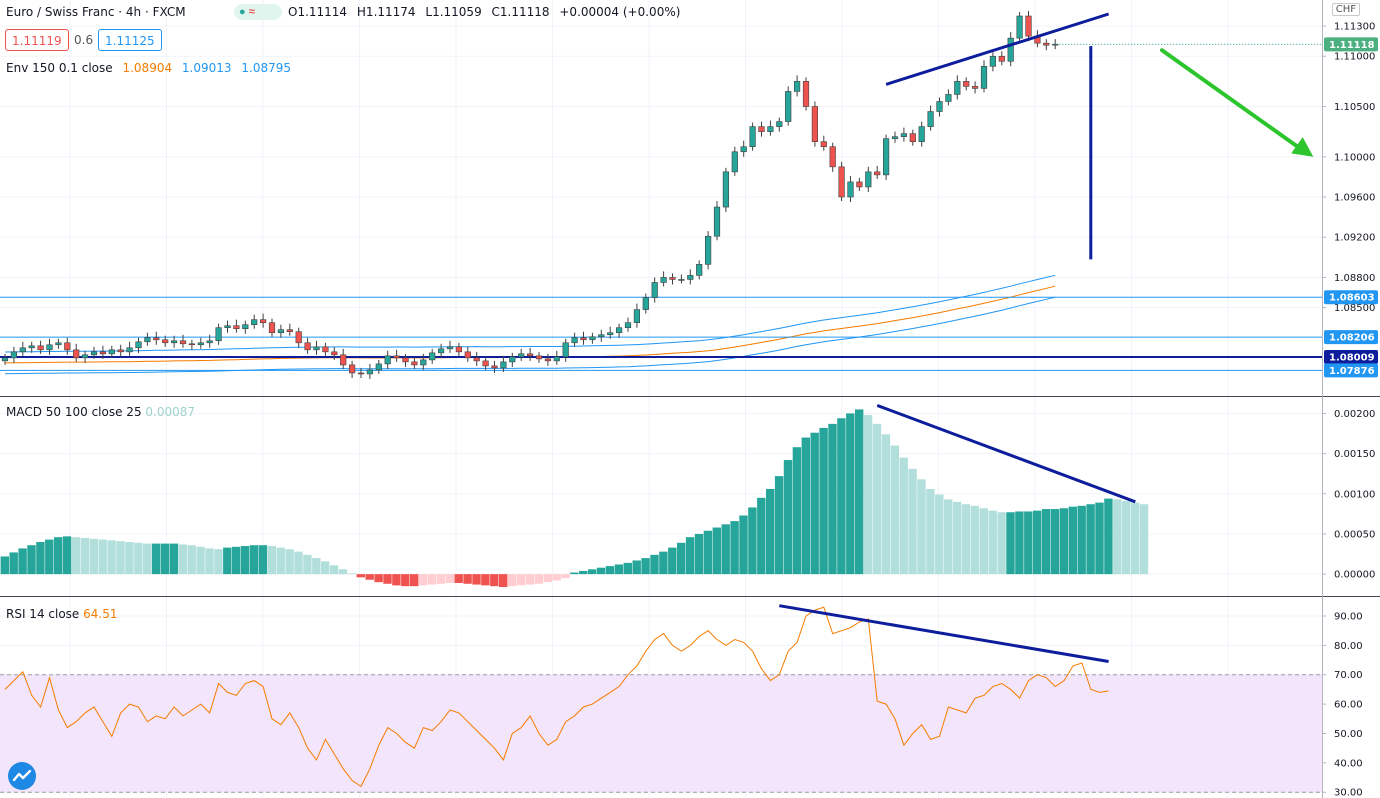 The image size is (1380, 798). I want to click on tradingview-logo-icon, so click(22, 776).